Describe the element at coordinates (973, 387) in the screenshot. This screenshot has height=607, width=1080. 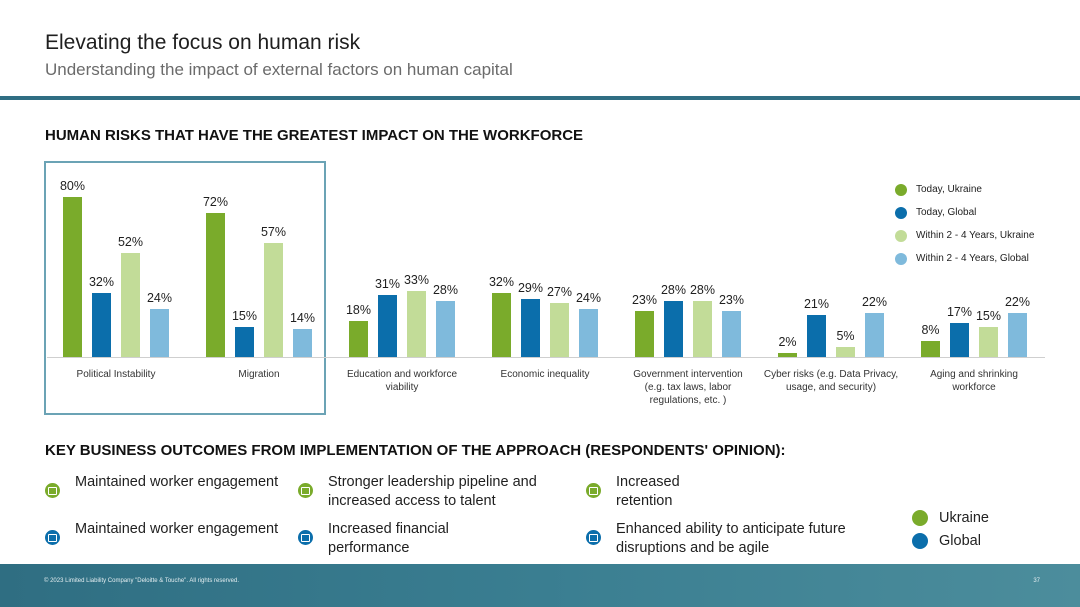
I see `category-tick-label: workforce` at that location.